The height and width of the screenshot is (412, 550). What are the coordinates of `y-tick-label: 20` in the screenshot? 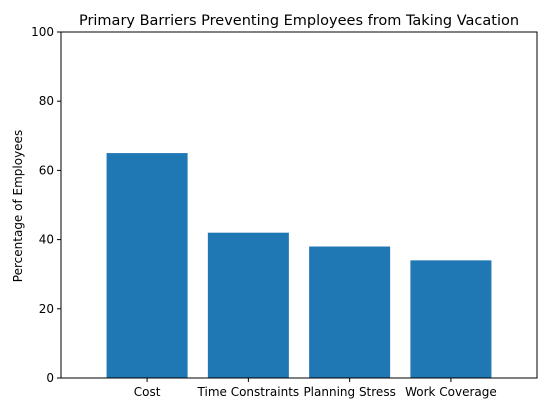 It's located at (46, 309).